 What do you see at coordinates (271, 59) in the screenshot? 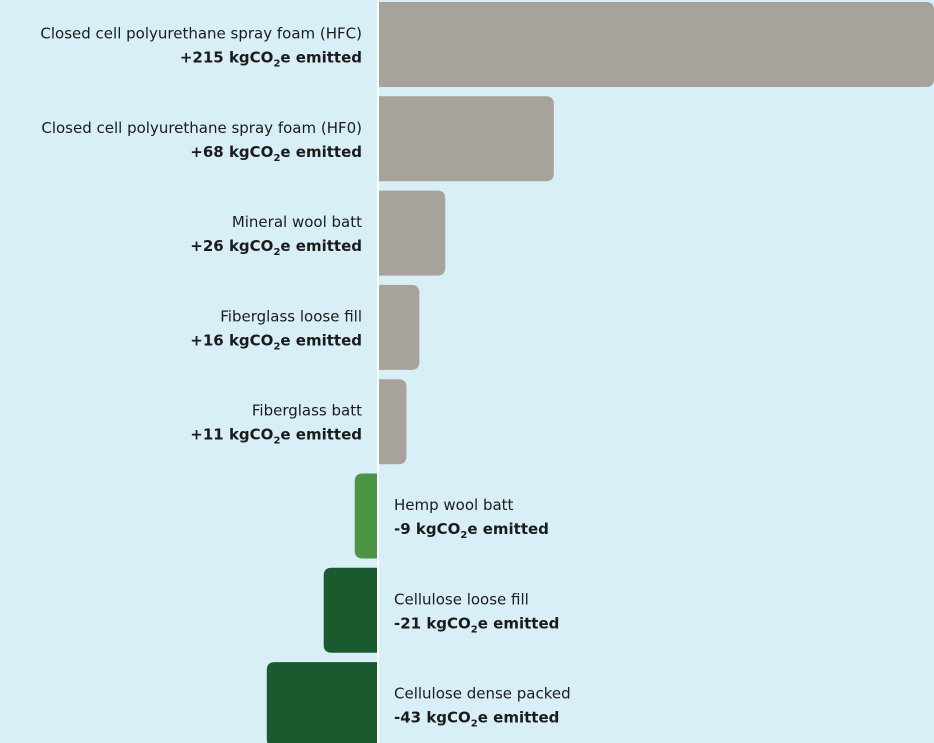
I see `value-label: +215 kgCO2e emitted` at bounding box center [271, 59].